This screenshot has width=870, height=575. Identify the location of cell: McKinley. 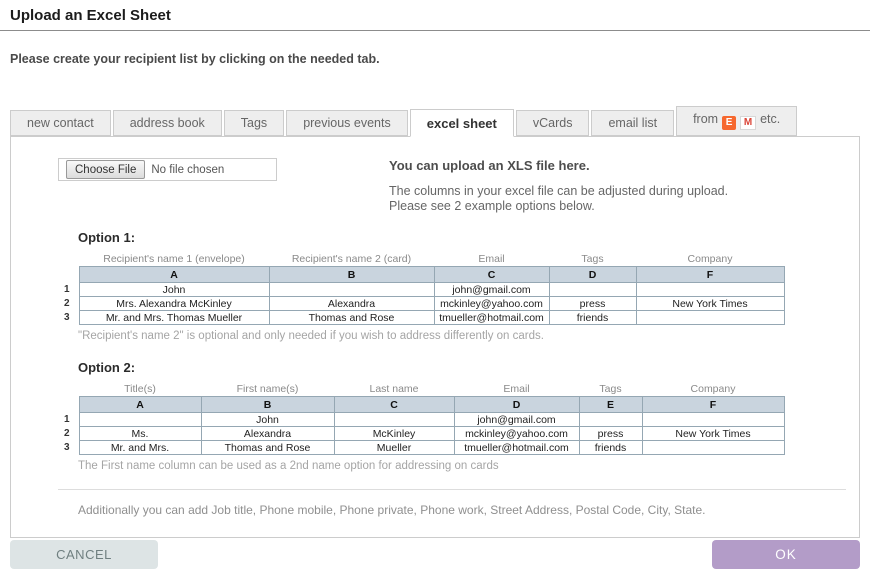
(394, 433).